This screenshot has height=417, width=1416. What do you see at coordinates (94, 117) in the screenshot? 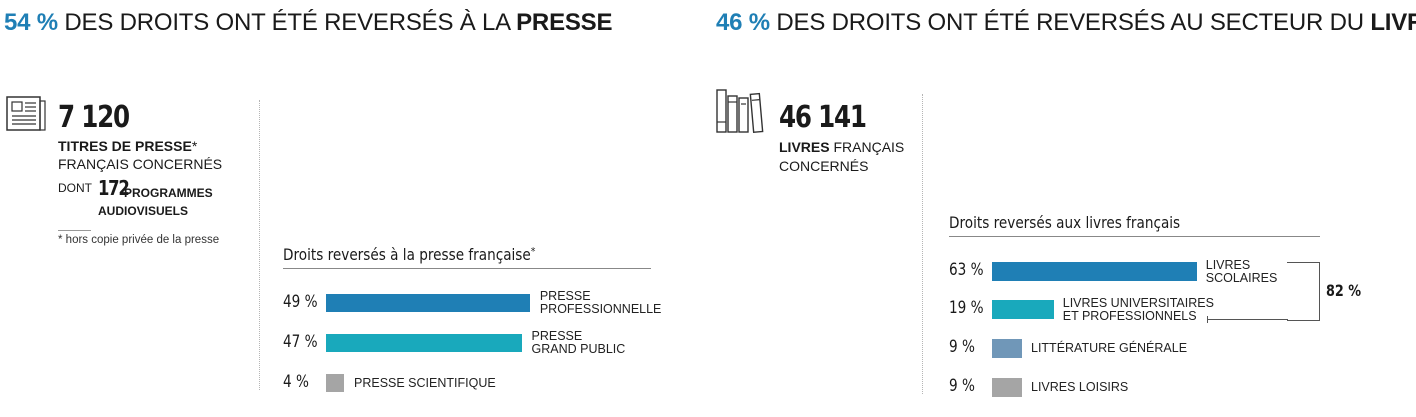
I see `press-titles-count: 7 120` at bounding box center [94, 117].